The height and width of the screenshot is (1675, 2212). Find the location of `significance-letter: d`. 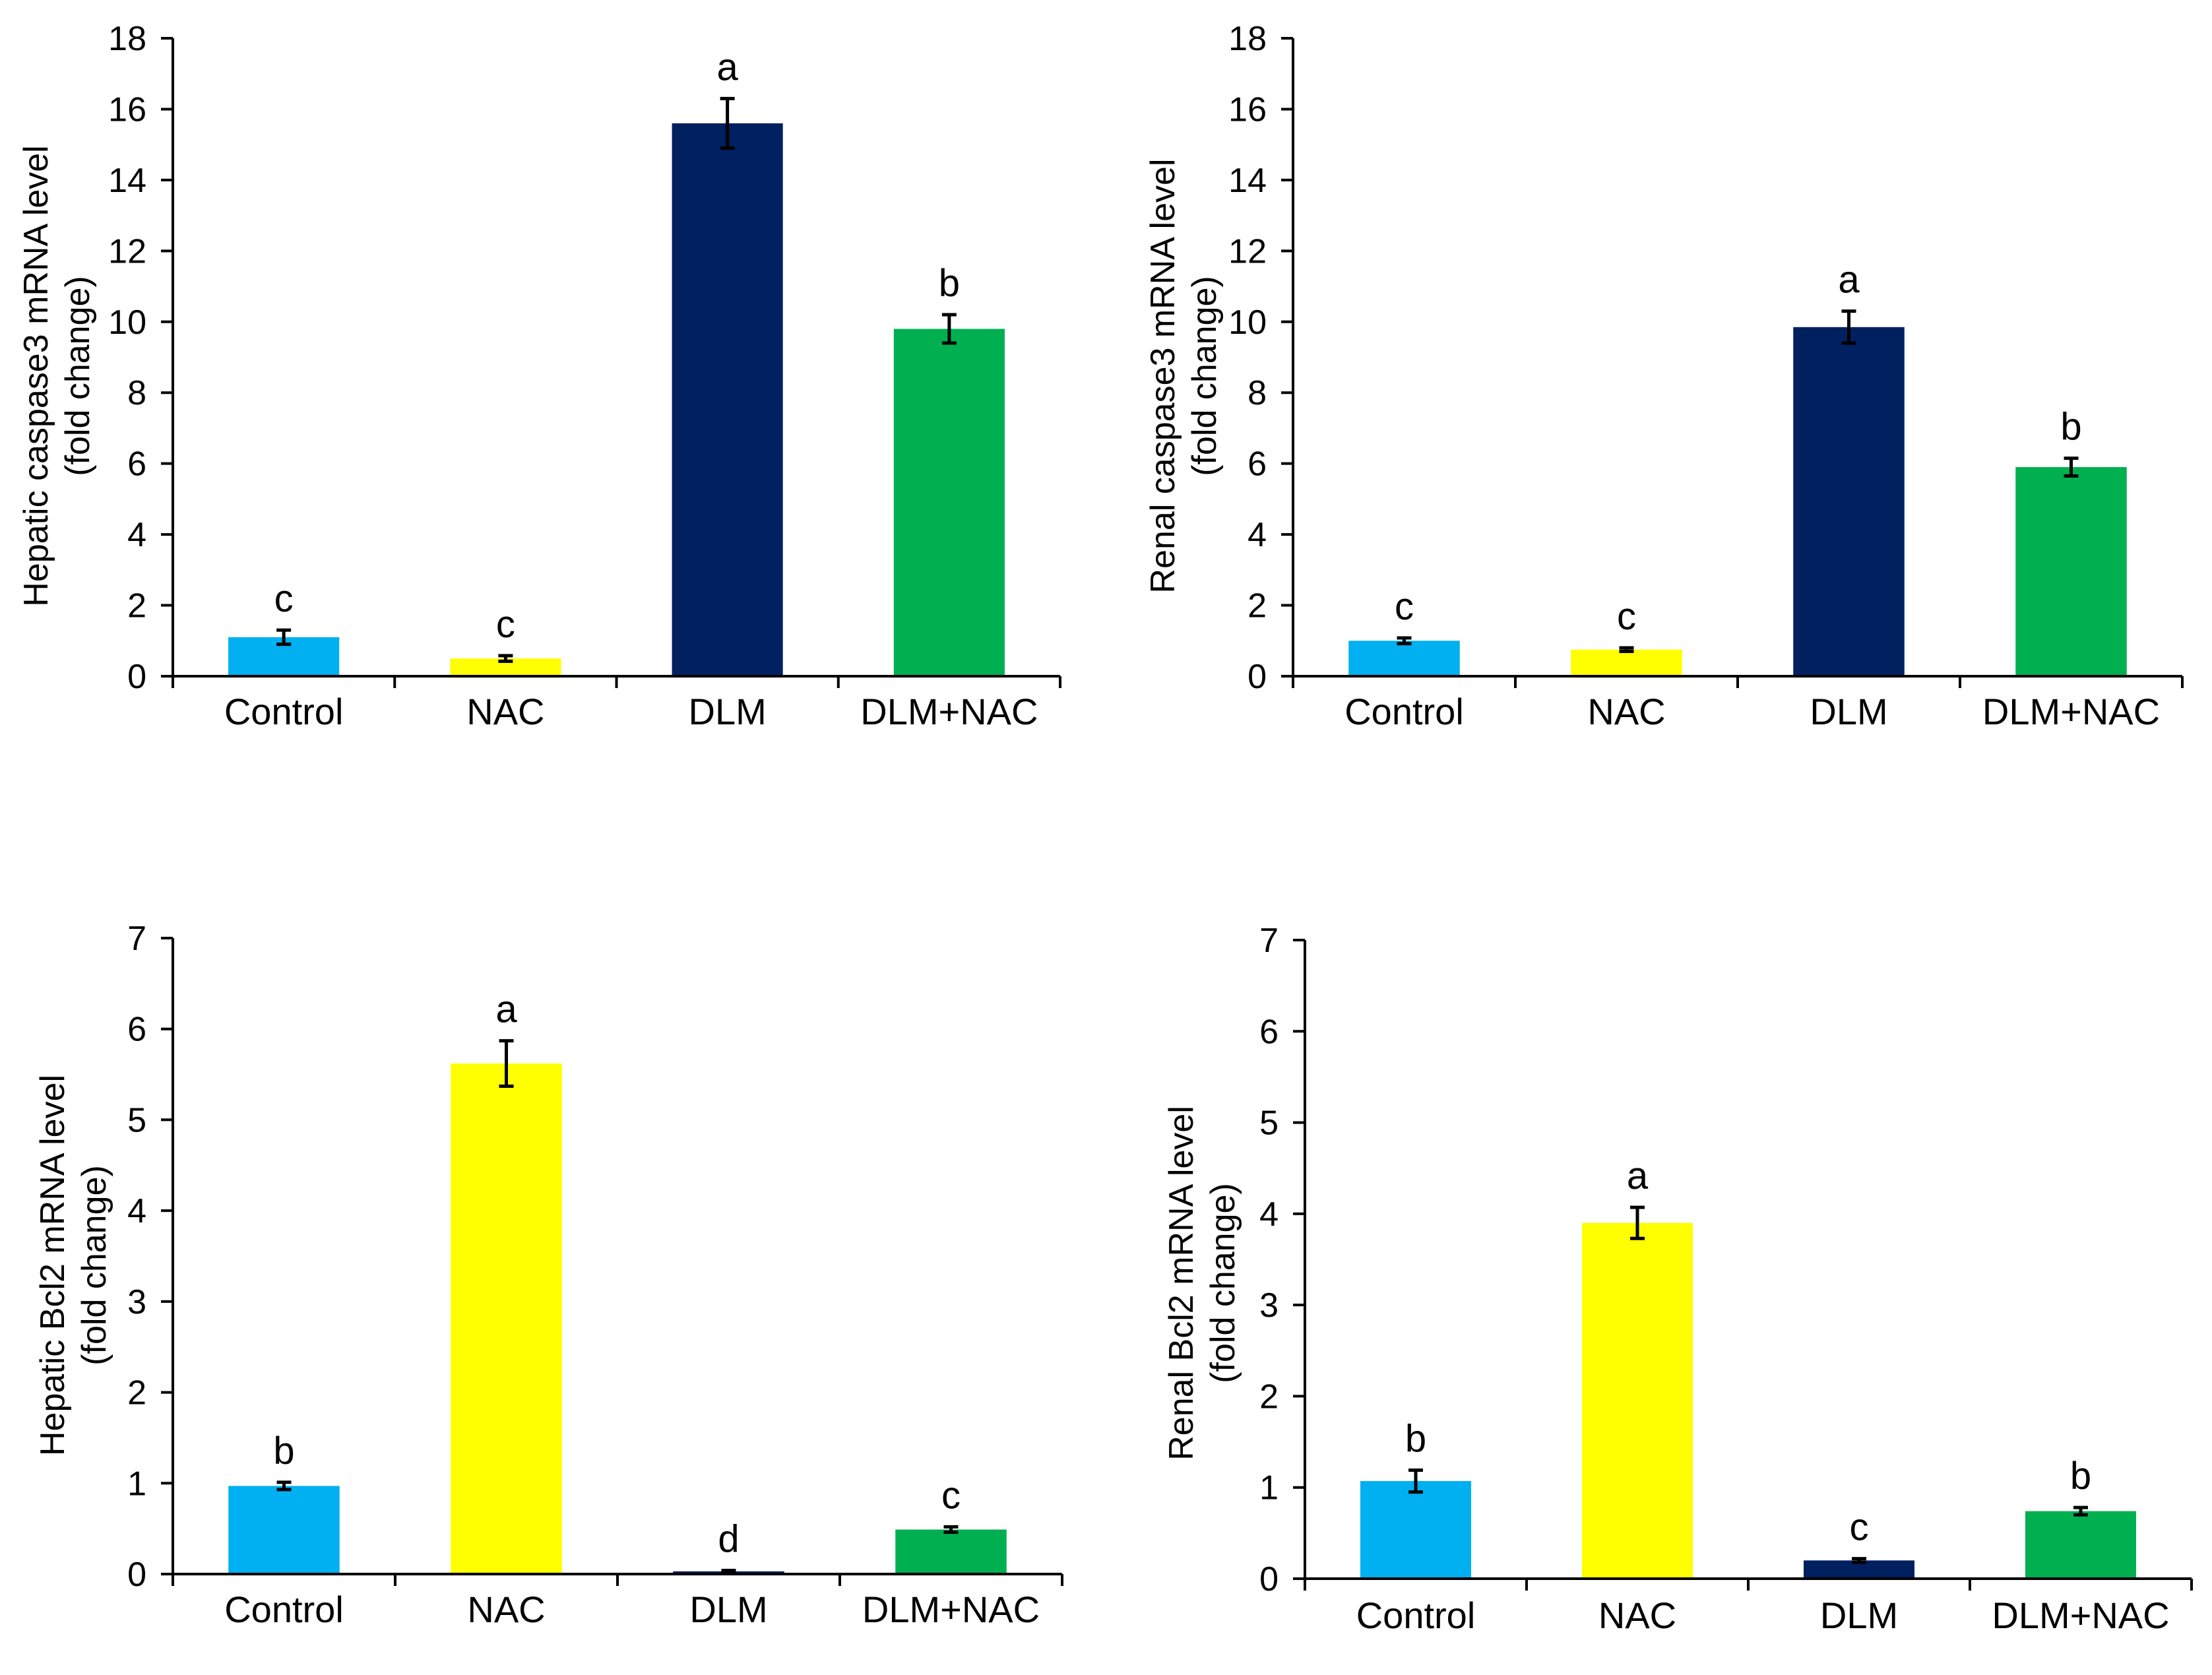

significance-letter: d is located at coordinates (728, 1538).